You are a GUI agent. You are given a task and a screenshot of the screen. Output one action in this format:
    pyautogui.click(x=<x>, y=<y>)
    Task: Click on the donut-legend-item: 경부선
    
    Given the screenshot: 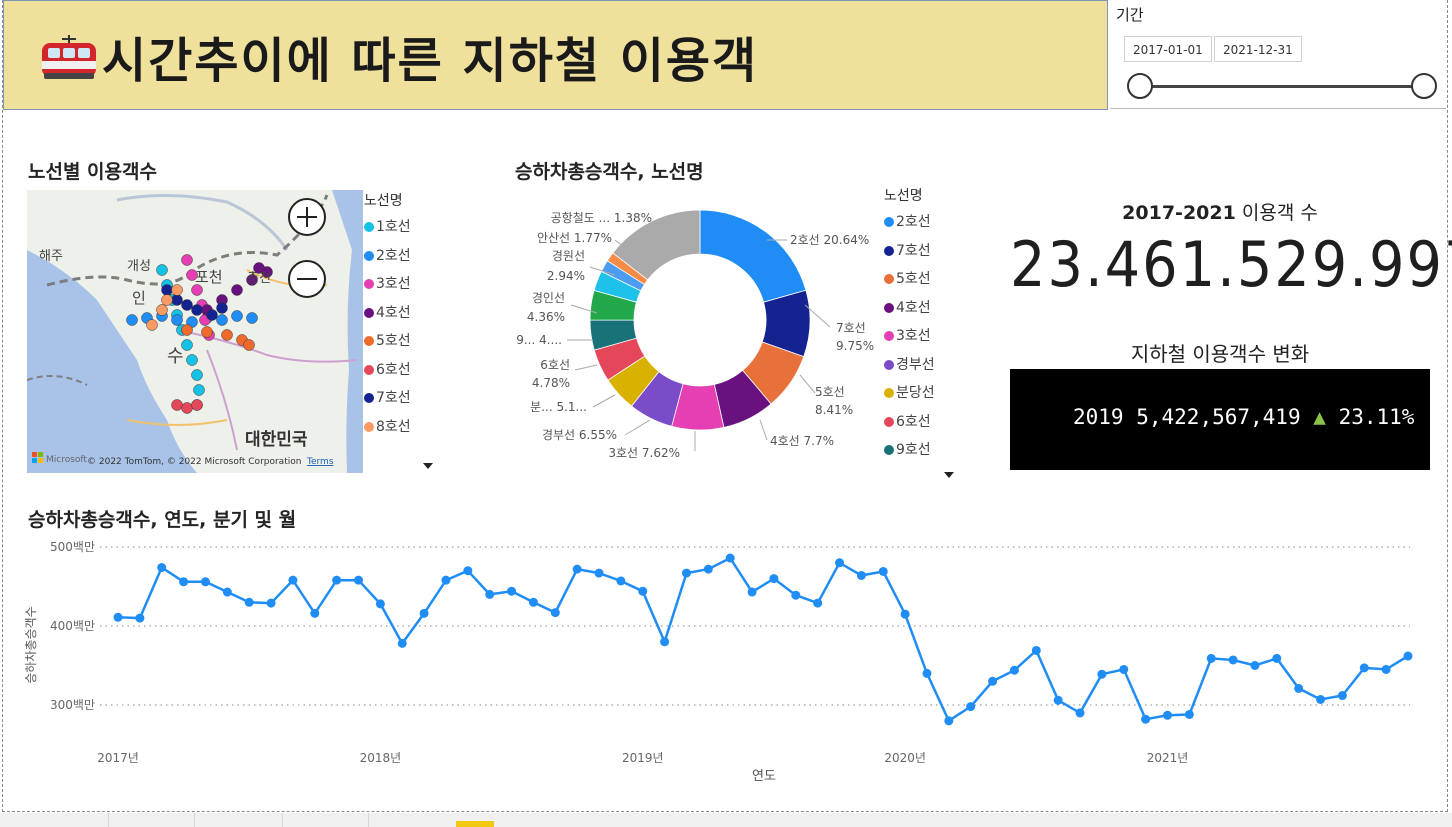 What is the action you would take?
    pyautogui.click(x=909, y=368)
    